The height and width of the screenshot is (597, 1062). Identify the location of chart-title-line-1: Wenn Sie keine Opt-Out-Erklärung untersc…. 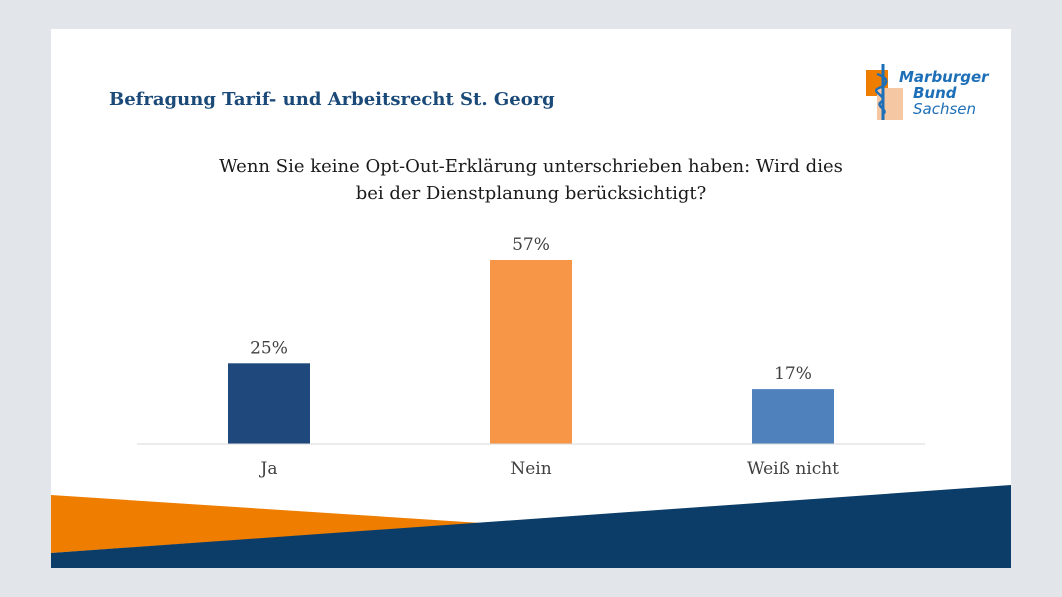
(531, 166).